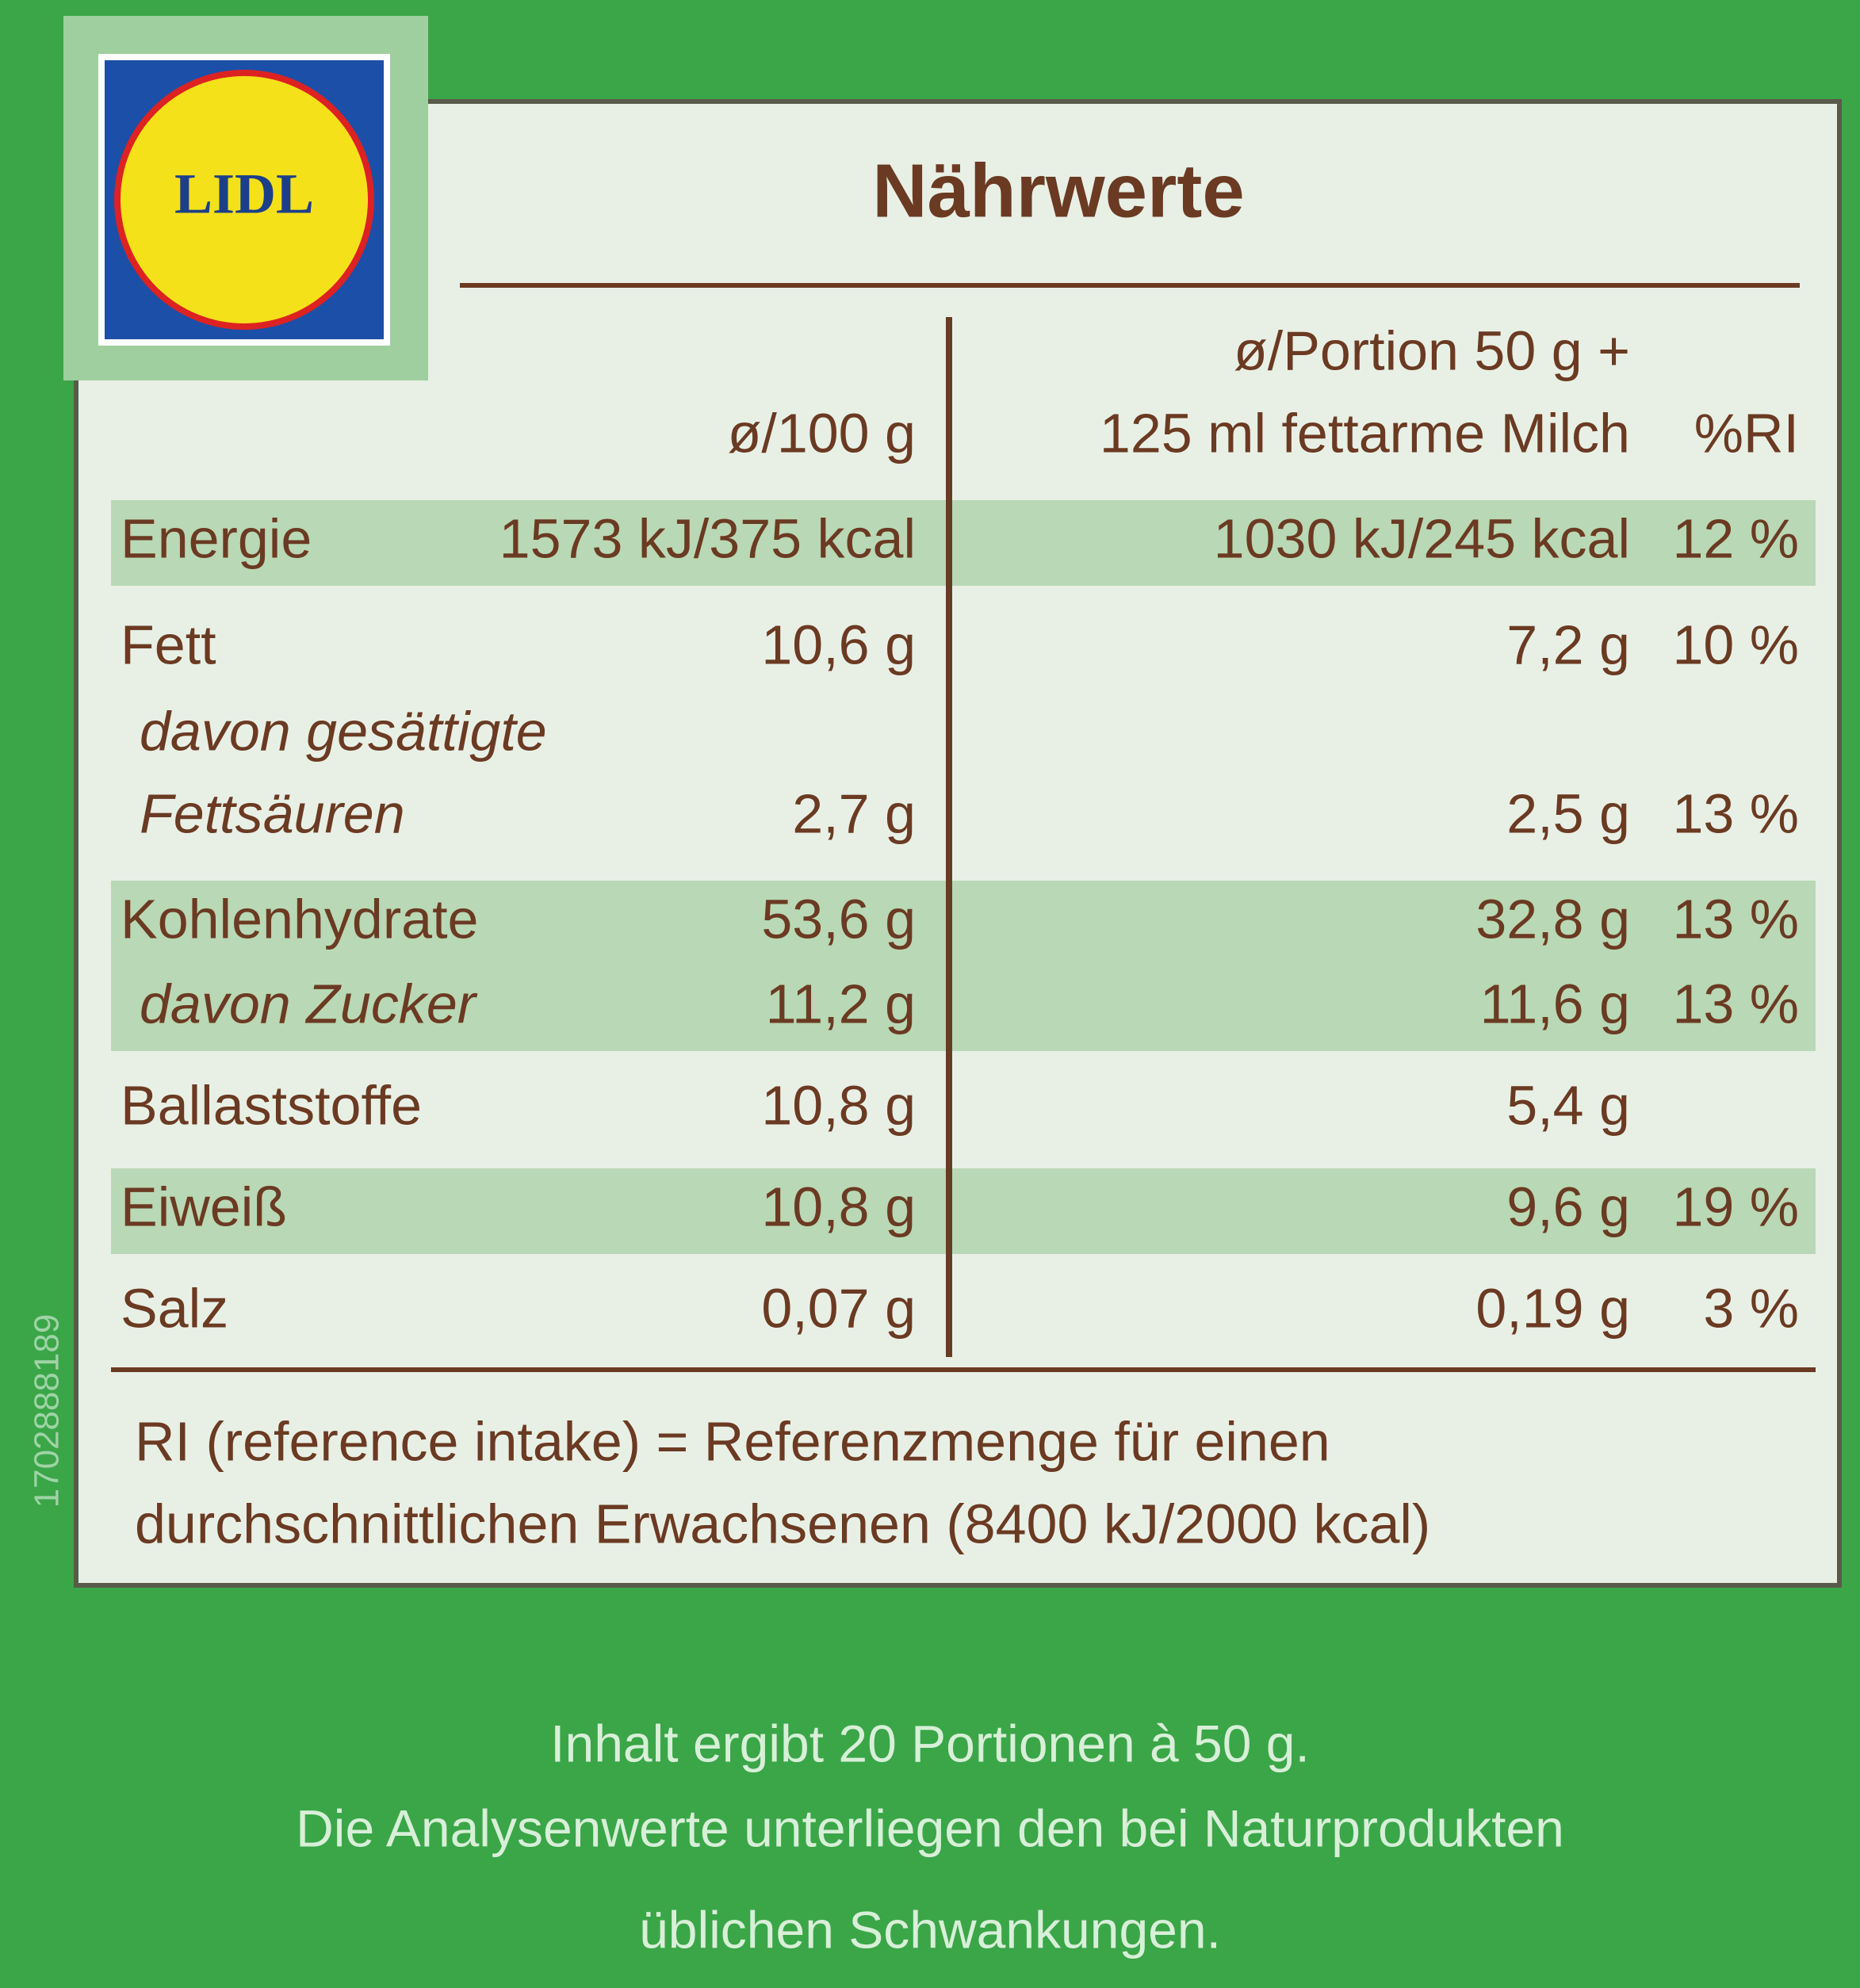 The height and width of the screenshot is (1988, 1860). I want to click on note: üblichen Schwankungen., so click(930, 1929).